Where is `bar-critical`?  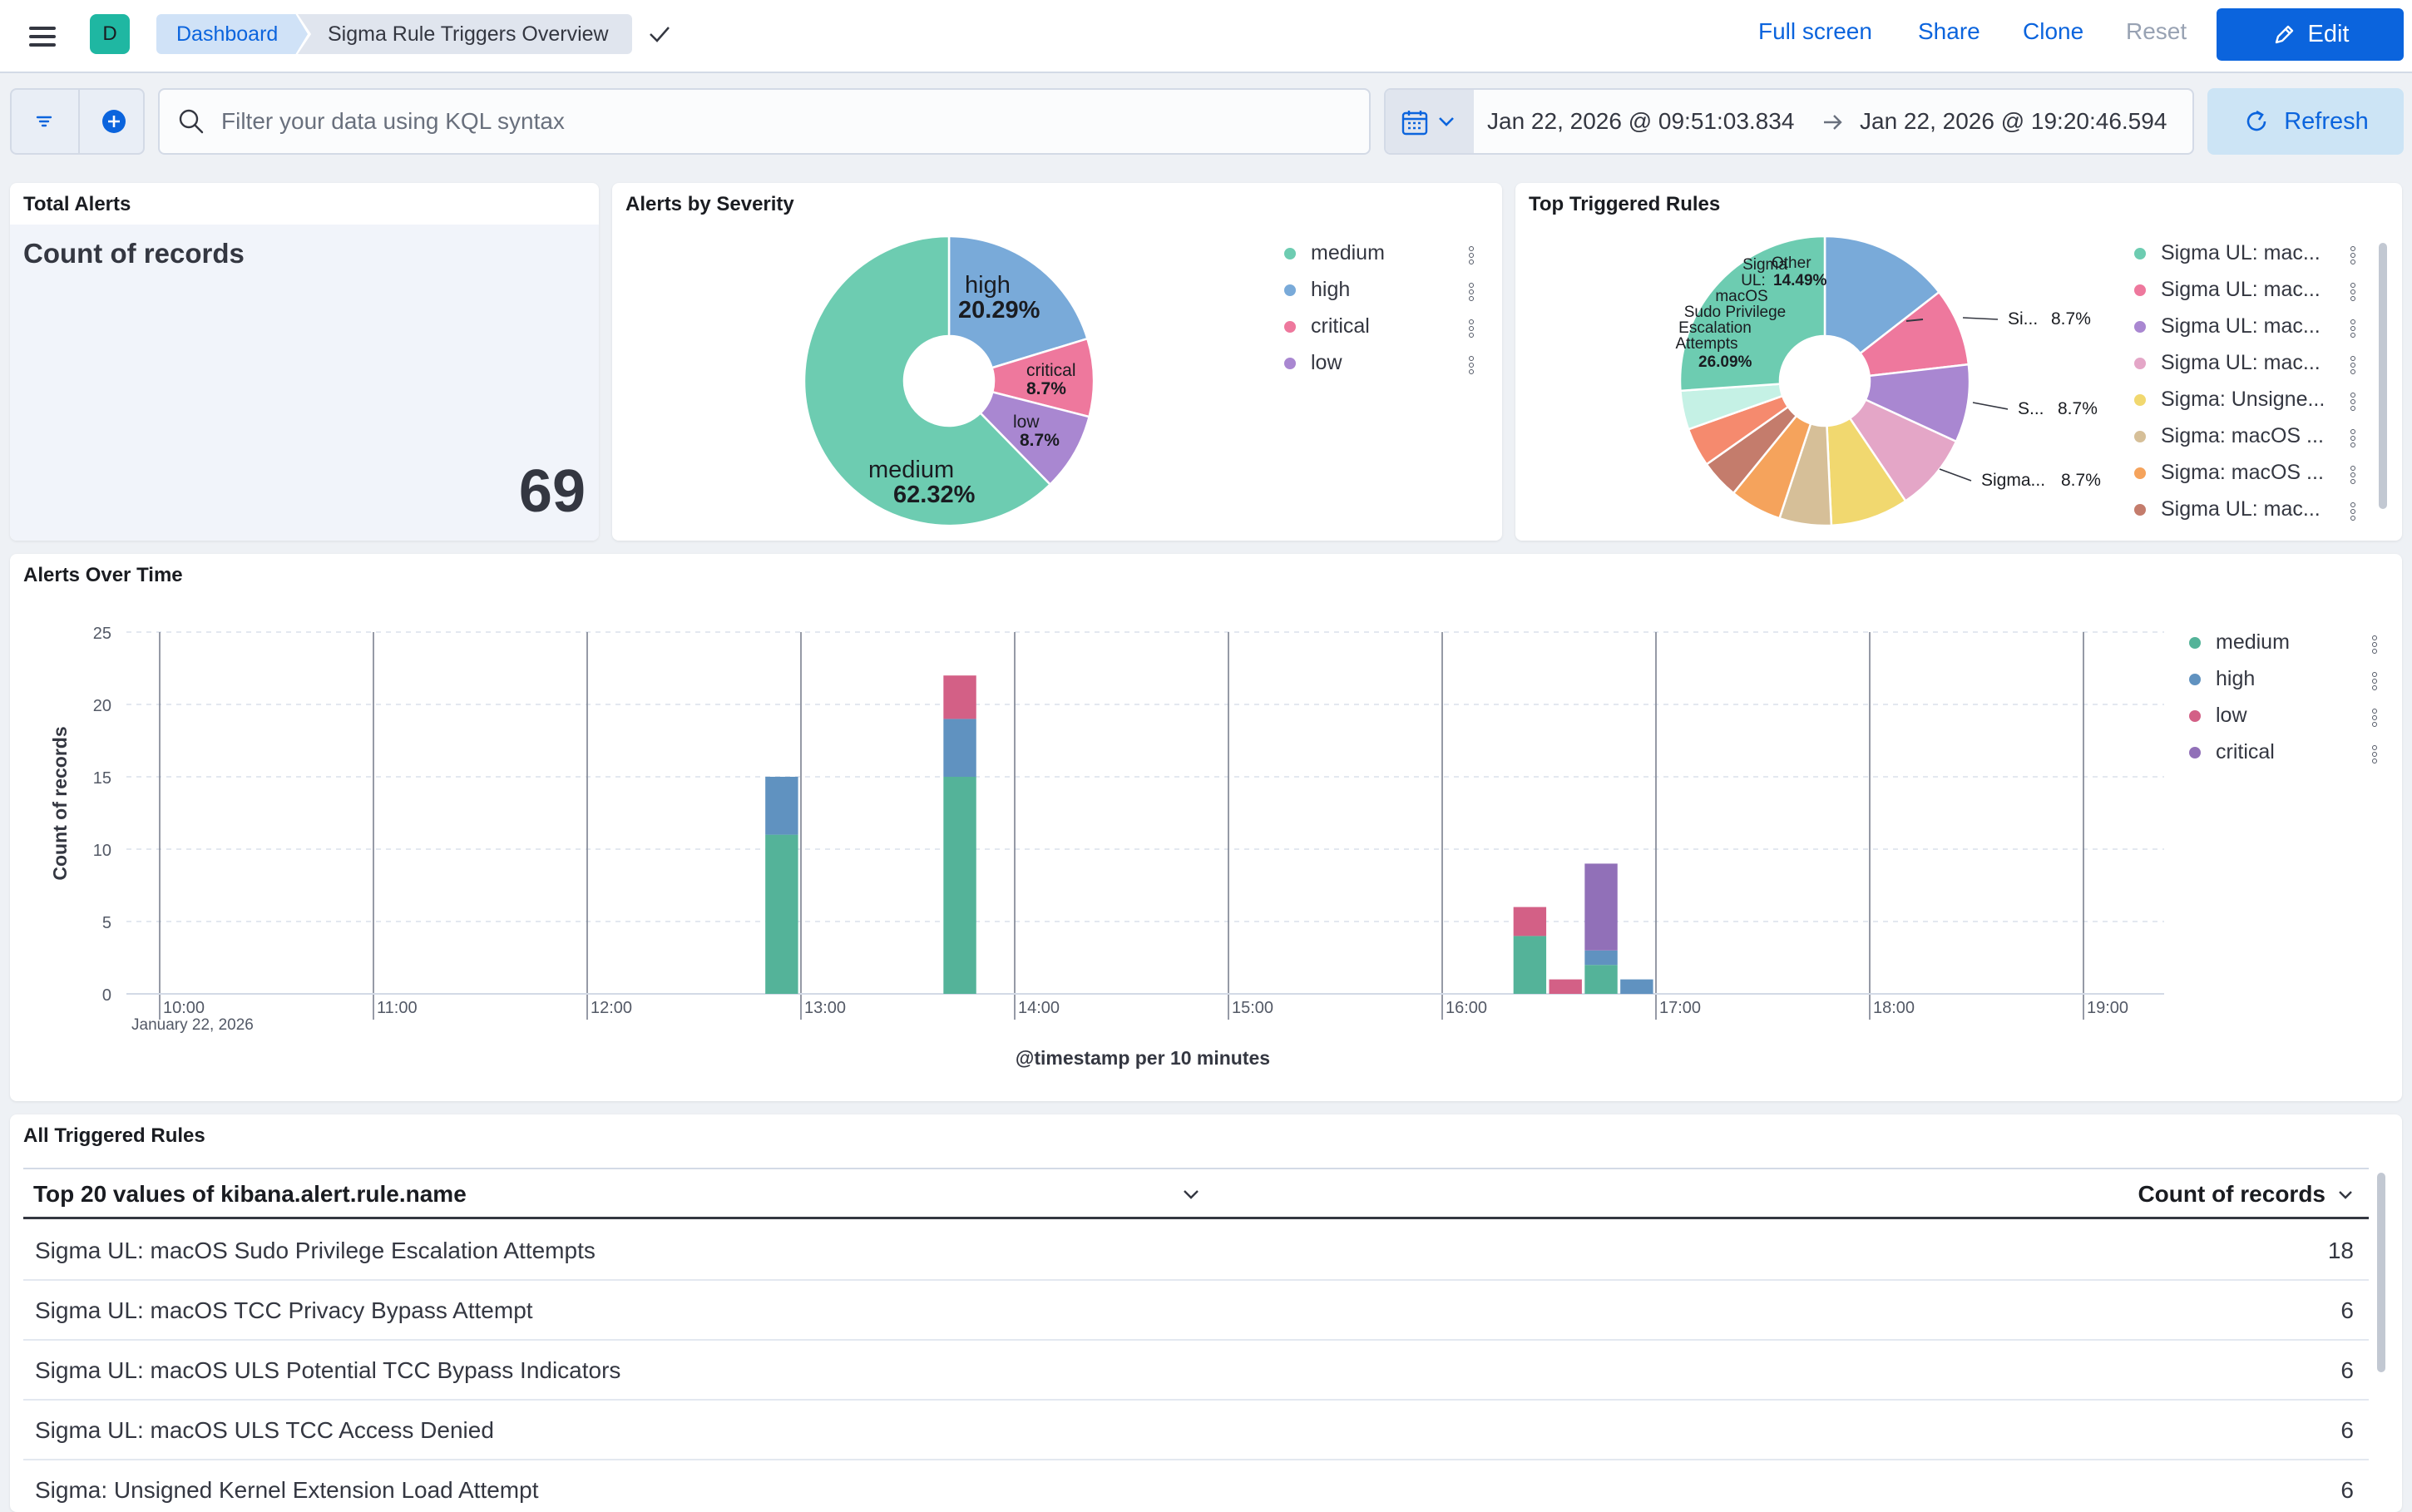 bar-critical is located at coordinates (1601, 907).